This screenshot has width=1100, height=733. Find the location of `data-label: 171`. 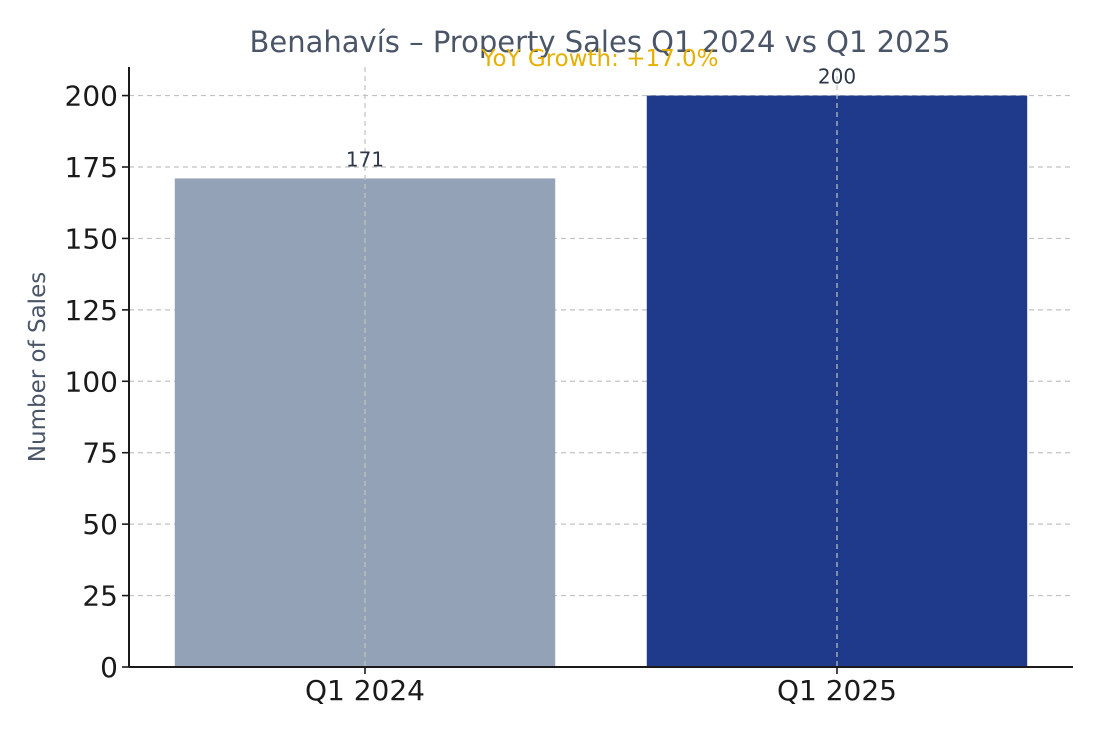

data-label: 171 is located at coordinates (365, 159).